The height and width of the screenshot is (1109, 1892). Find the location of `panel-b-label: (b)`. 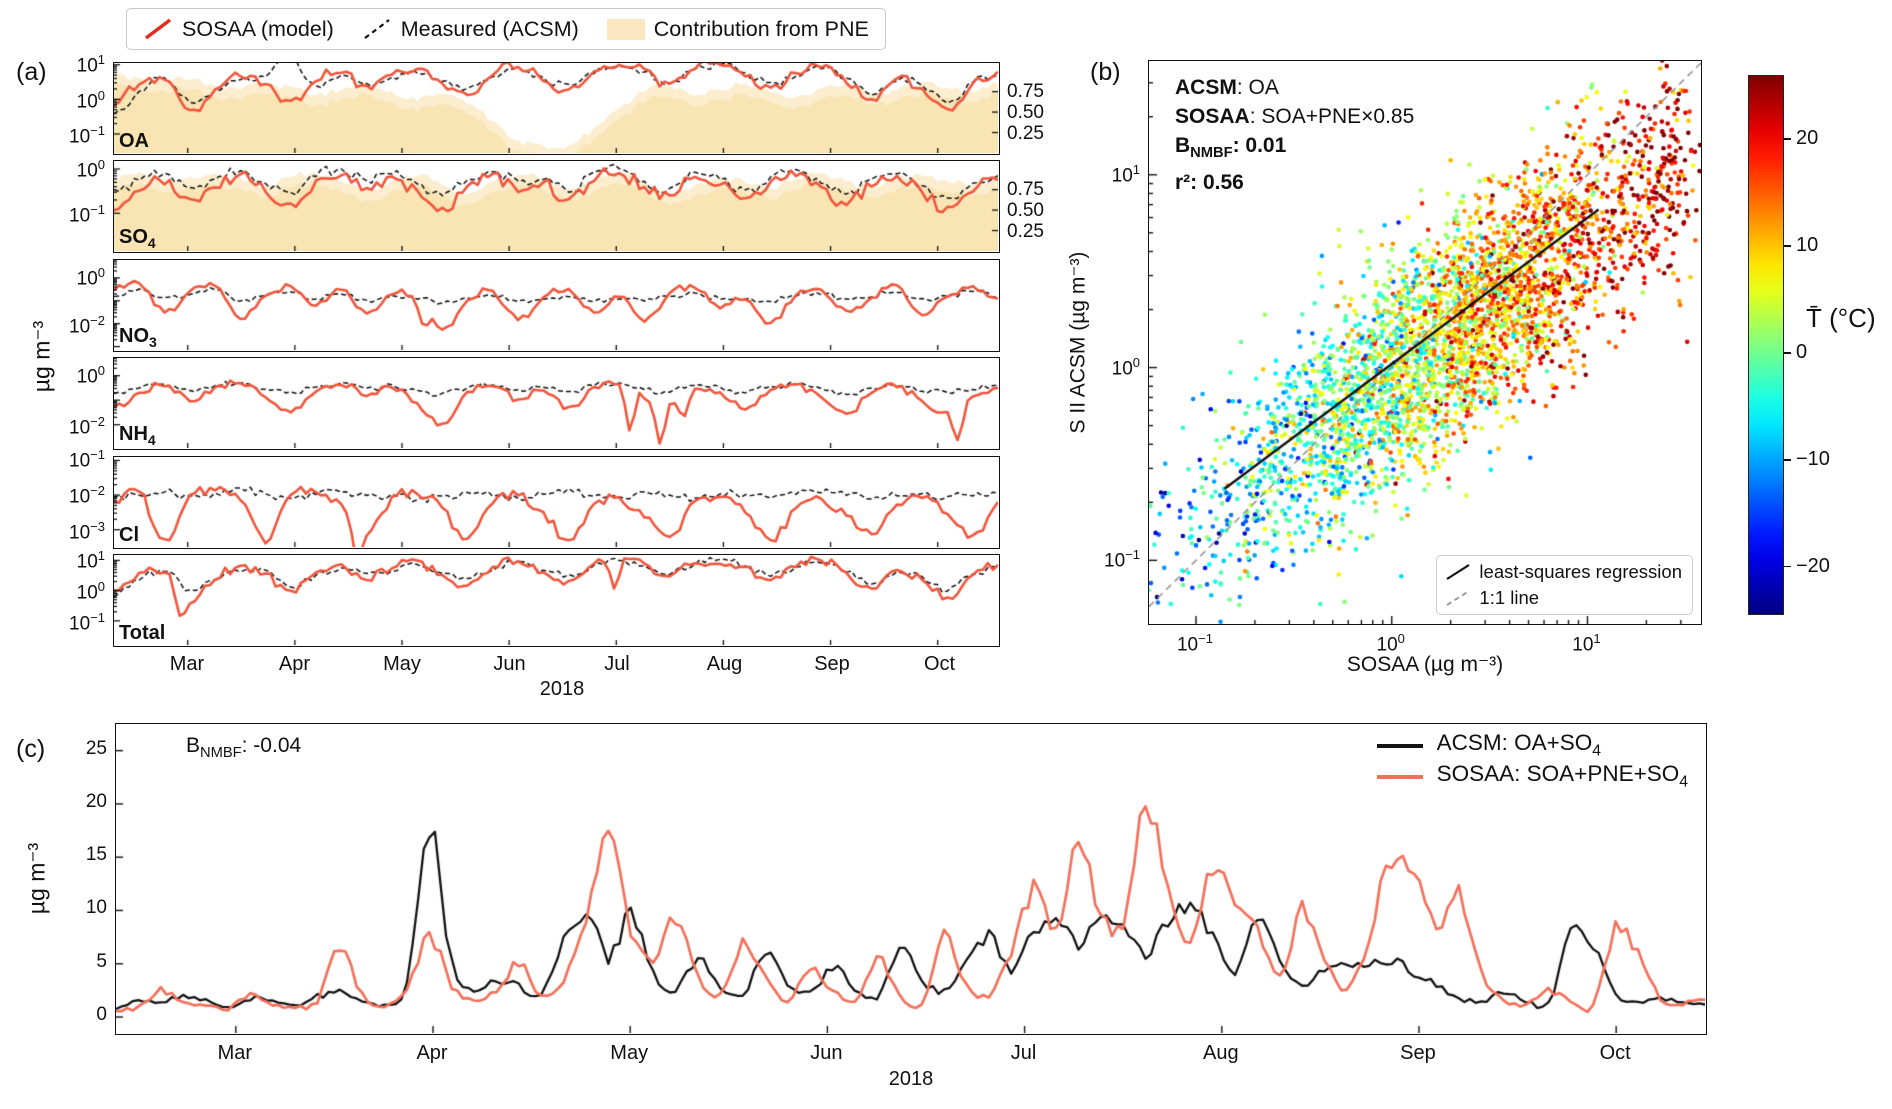

panel-b-label: (b) is located at coordinates (1105, 72).